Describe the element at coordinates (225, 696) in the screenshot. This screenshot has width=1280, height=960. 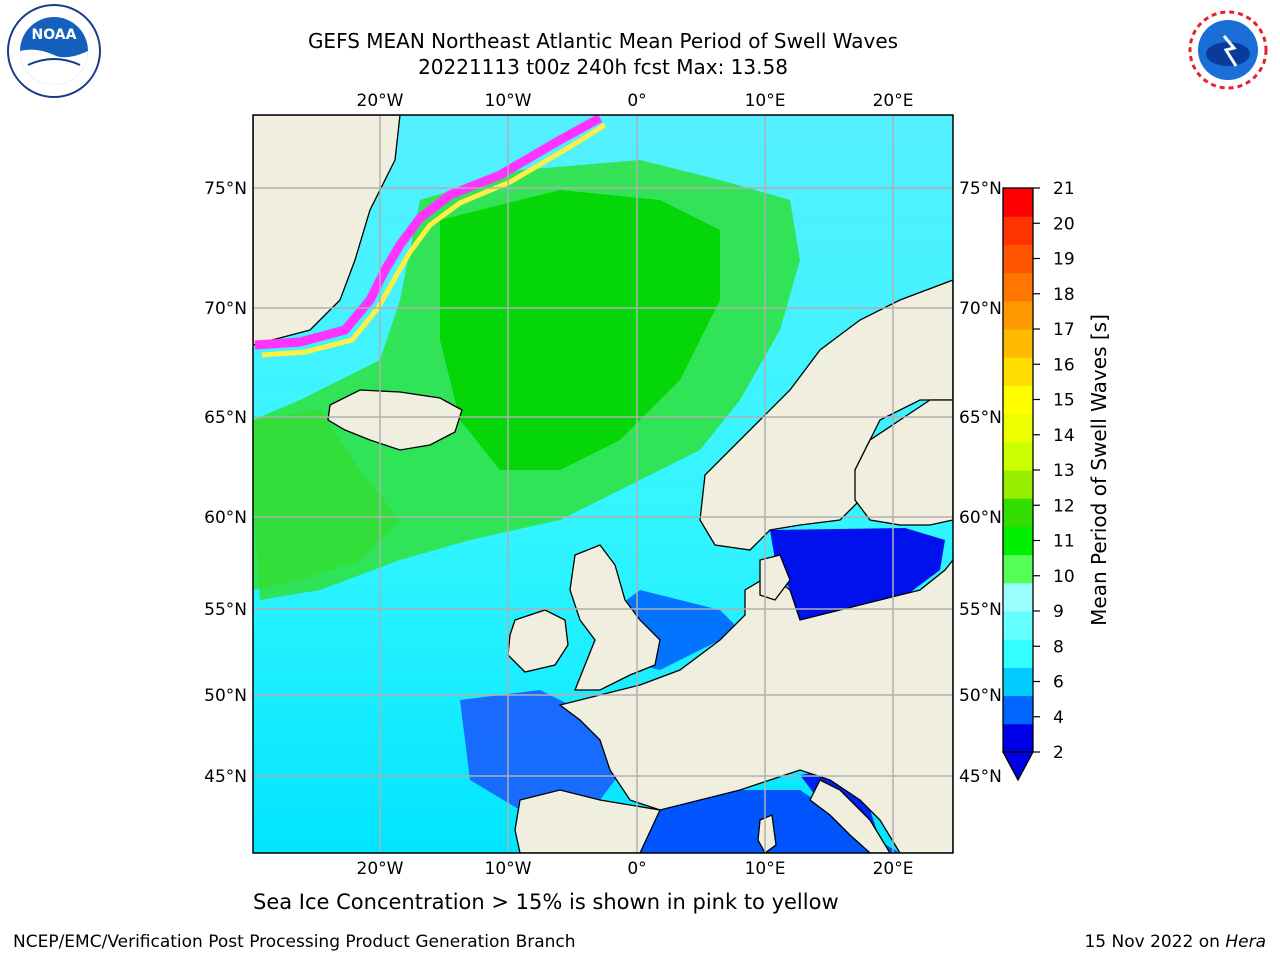
I see `lat-label-left: 50°N` at that location.